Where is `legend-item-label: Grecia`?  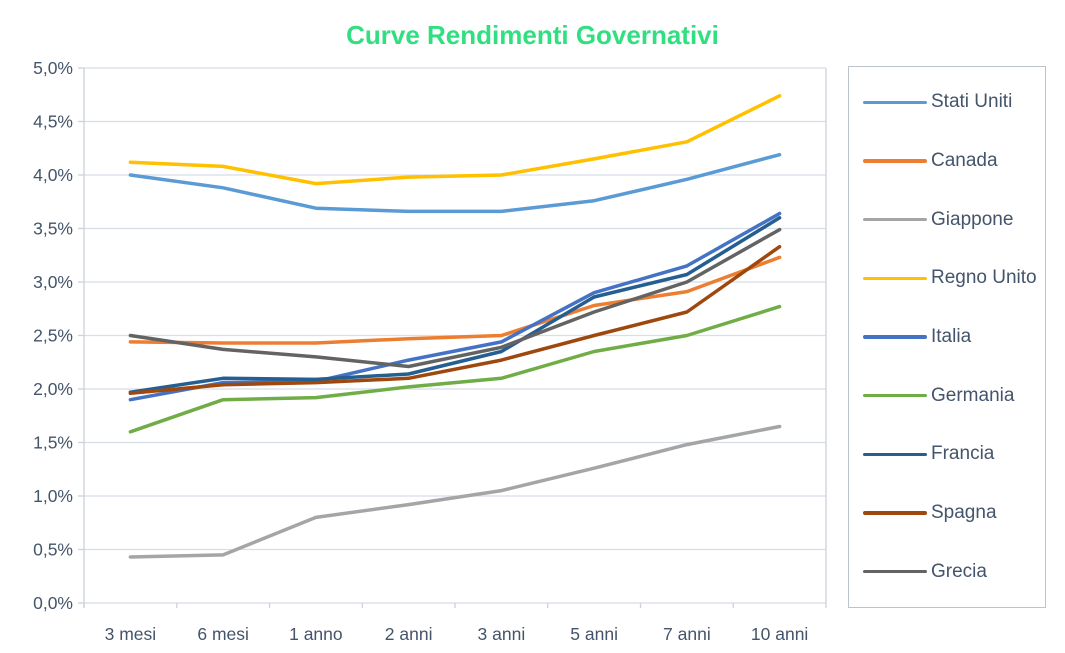 legend-item-label: Grecia is located at coordinates (959, 571).